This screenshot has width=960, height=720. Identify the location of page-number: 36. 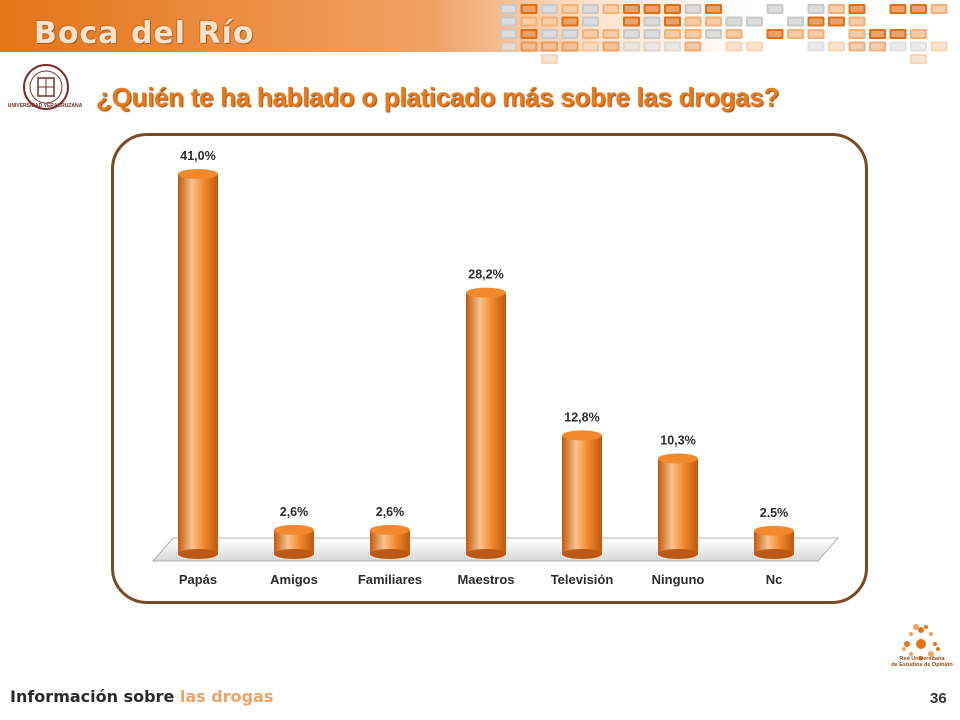
(938, 698).